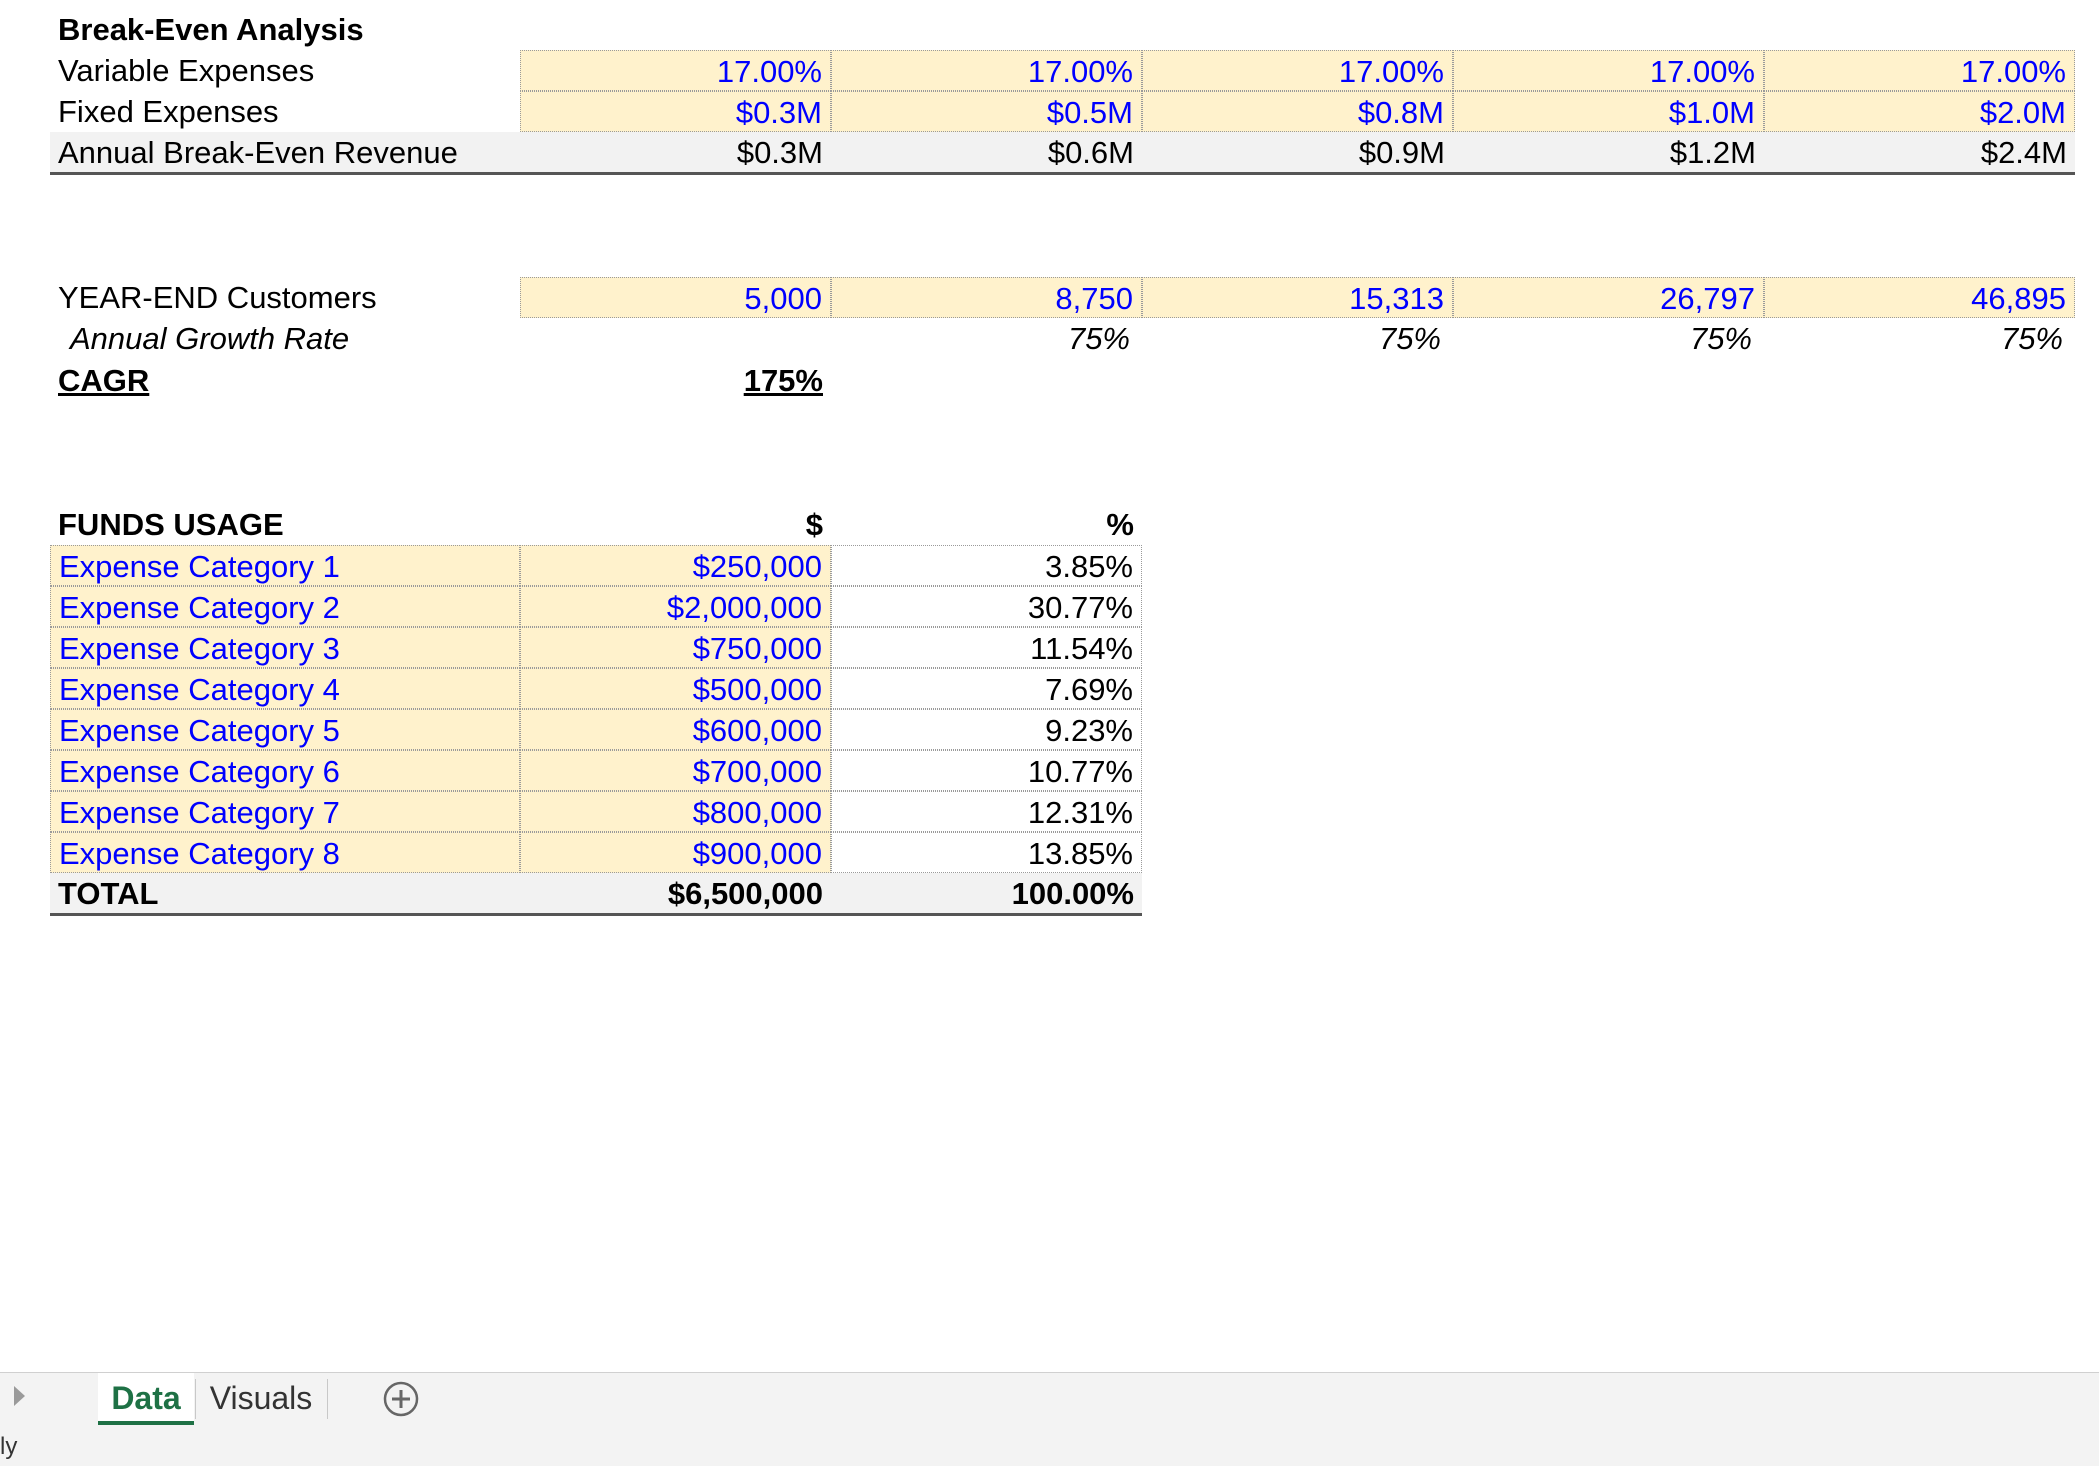  I want to click on expense-category-label: Expense Category 5, so click(285, 729).